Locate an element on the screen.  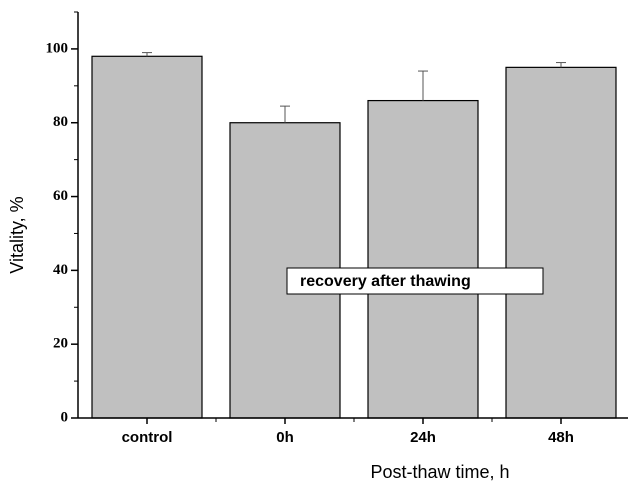
x-tick-label: control is located at coordinates (147, 437).